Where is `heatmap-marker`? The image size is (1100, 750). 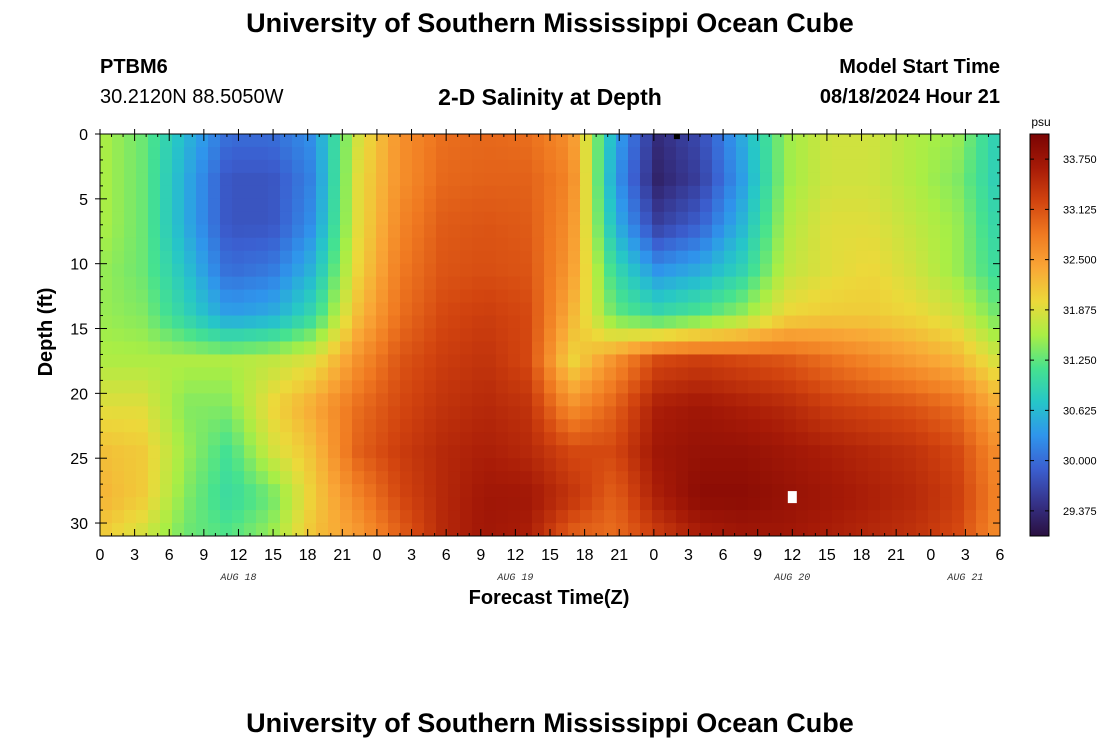 heatmap-marker is located at coordinates (792, 497).